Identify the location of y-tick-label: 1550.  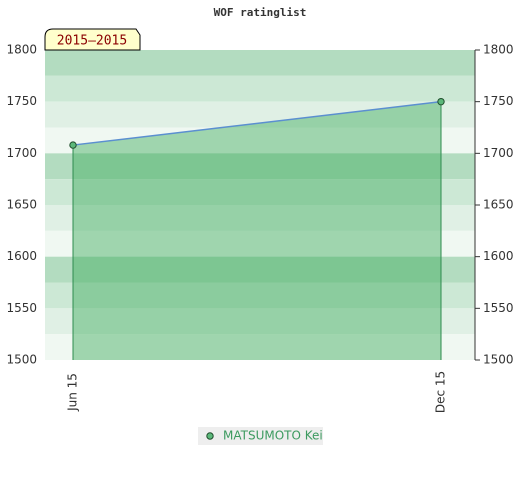
(21, 308).